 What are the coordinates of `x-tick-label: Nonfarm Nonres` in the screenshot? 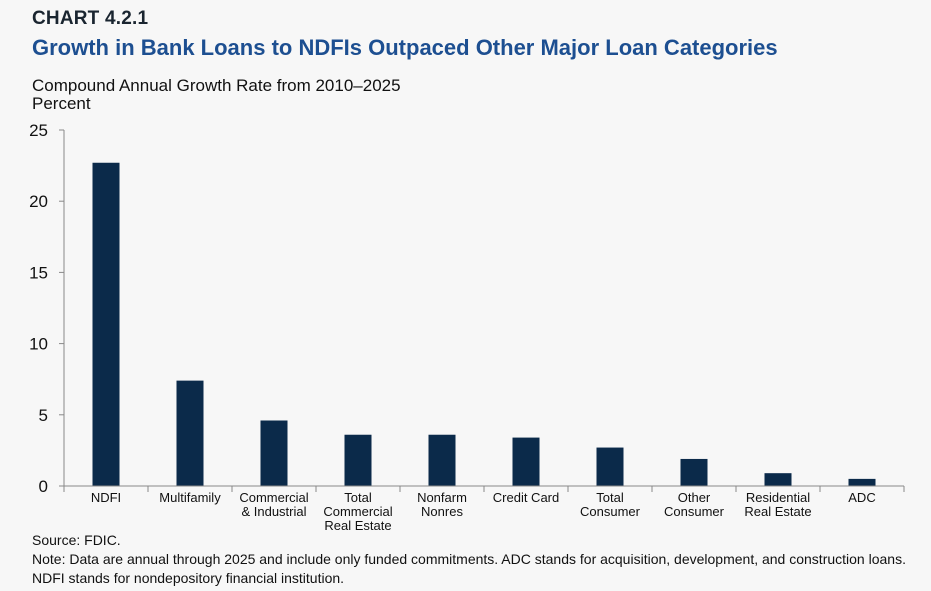 It's located at (442, 504).